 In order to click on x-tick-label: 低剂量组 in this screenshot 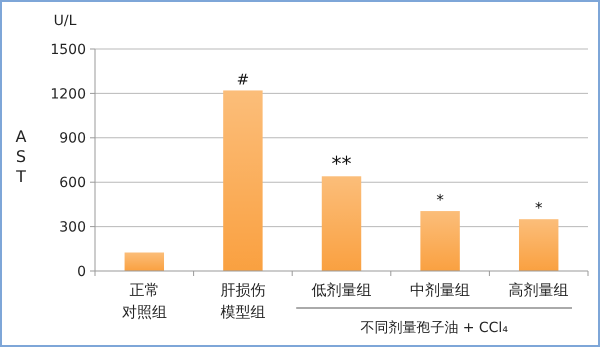, I will do `click(342, 290)`.